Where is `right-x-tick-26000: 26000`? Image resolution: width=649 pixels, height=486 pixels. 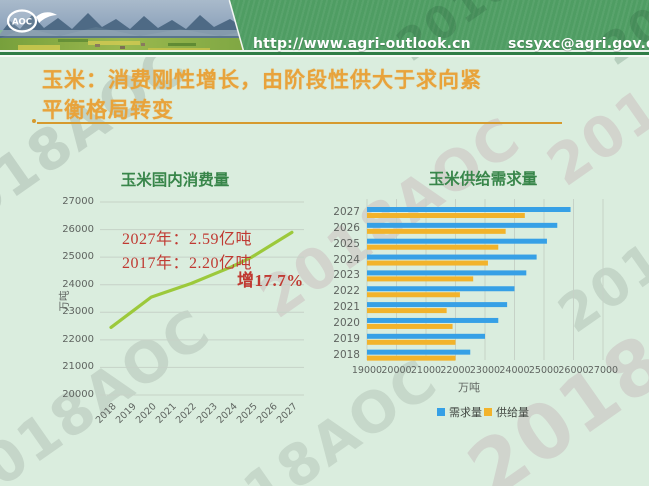 right-x-tick-26000: 26000 is located at coordinates (573, 370).